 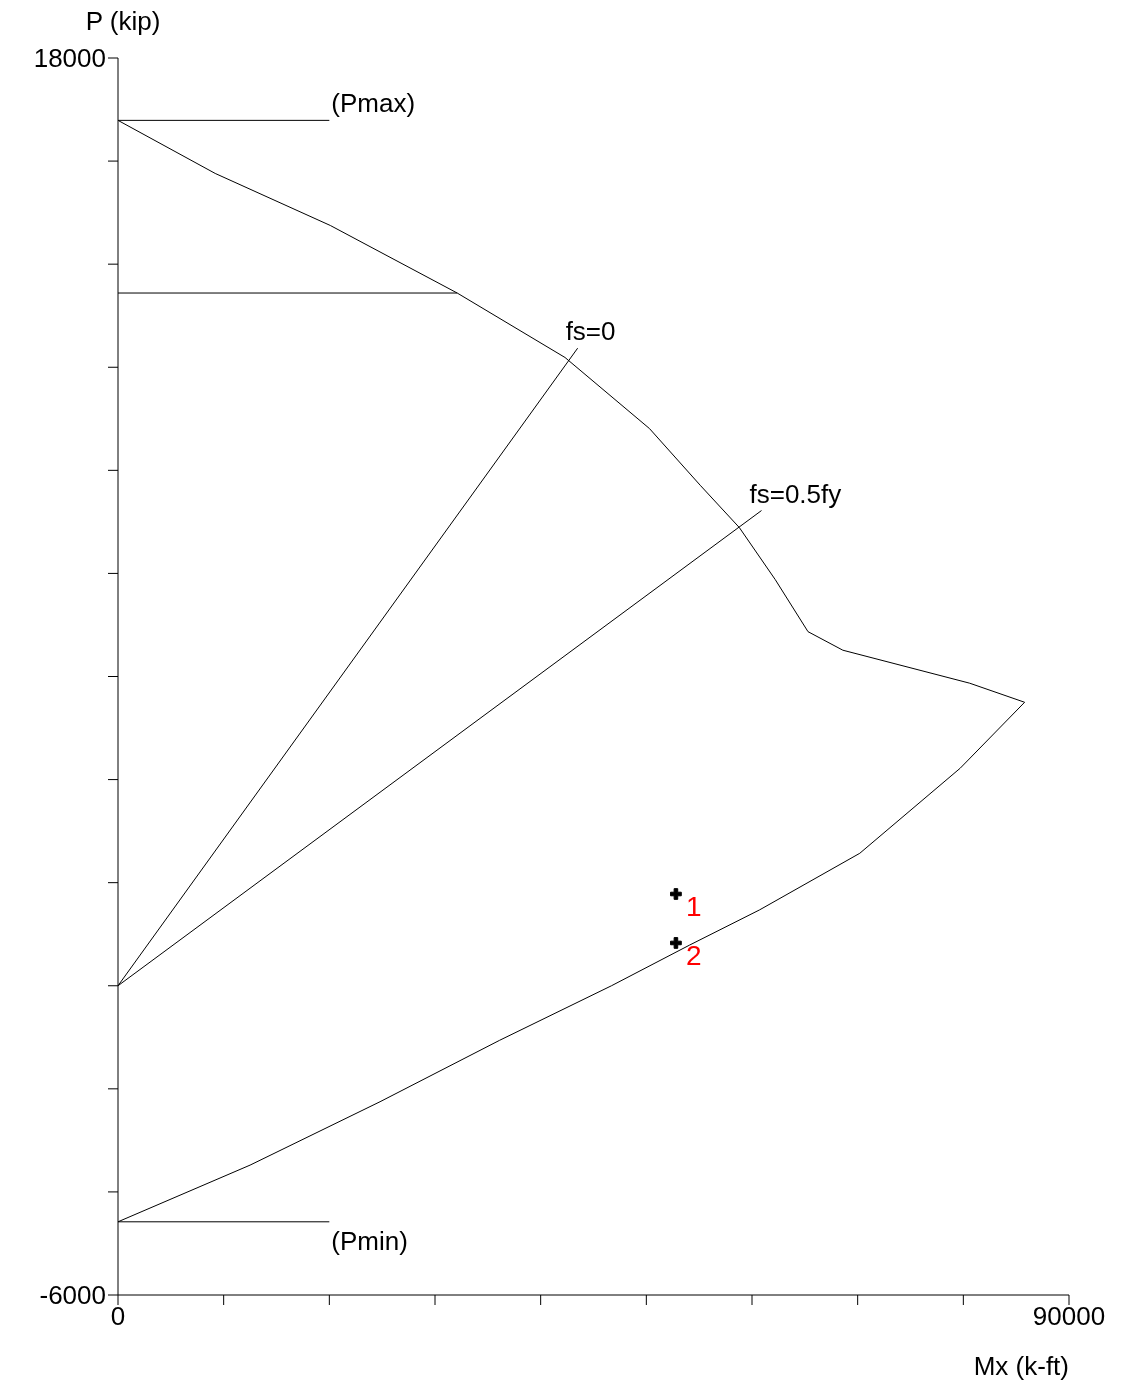 I want to click on y-tick-label: 18000, so click(x=69, y=58).